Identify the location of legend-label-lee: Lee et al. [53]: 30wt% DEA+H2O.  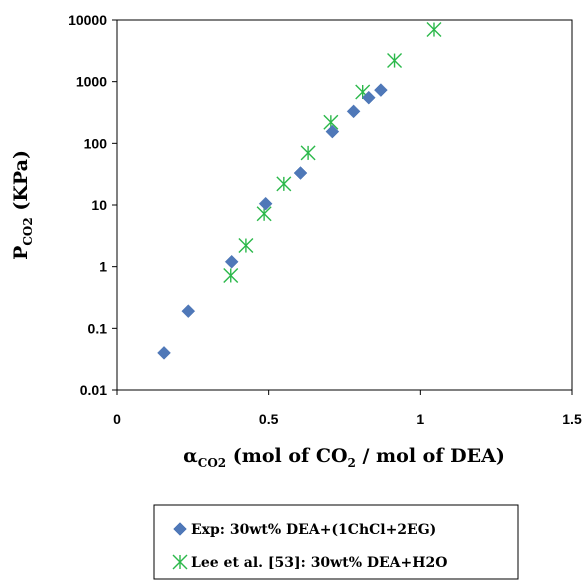
(319, 563).